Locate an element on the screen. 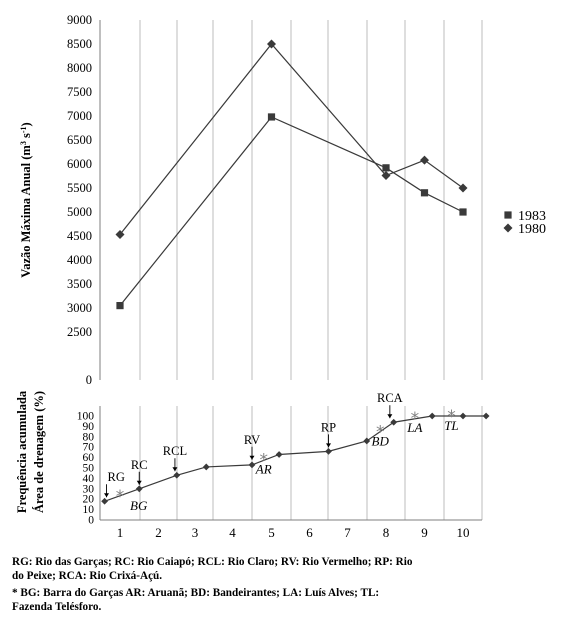  y-tick-label: 5000 is located at coordinates (79, 212).